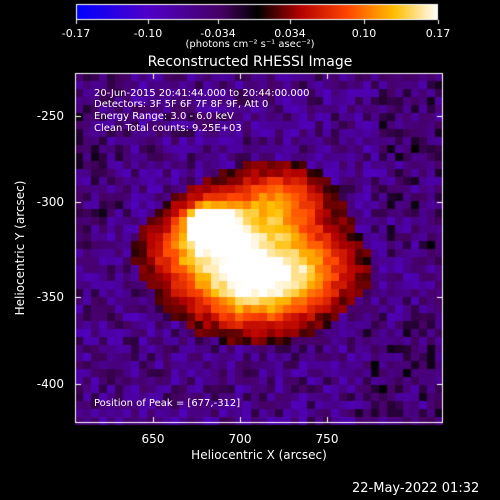 Image resolution: width=500 pixels, height=500 pixels. What do you see at coordinates (164, 116) in the screenshot?
I see `annotation-energy: Energy Range: 3.0 - 6.0 keV` at bounding box center [164, 116].